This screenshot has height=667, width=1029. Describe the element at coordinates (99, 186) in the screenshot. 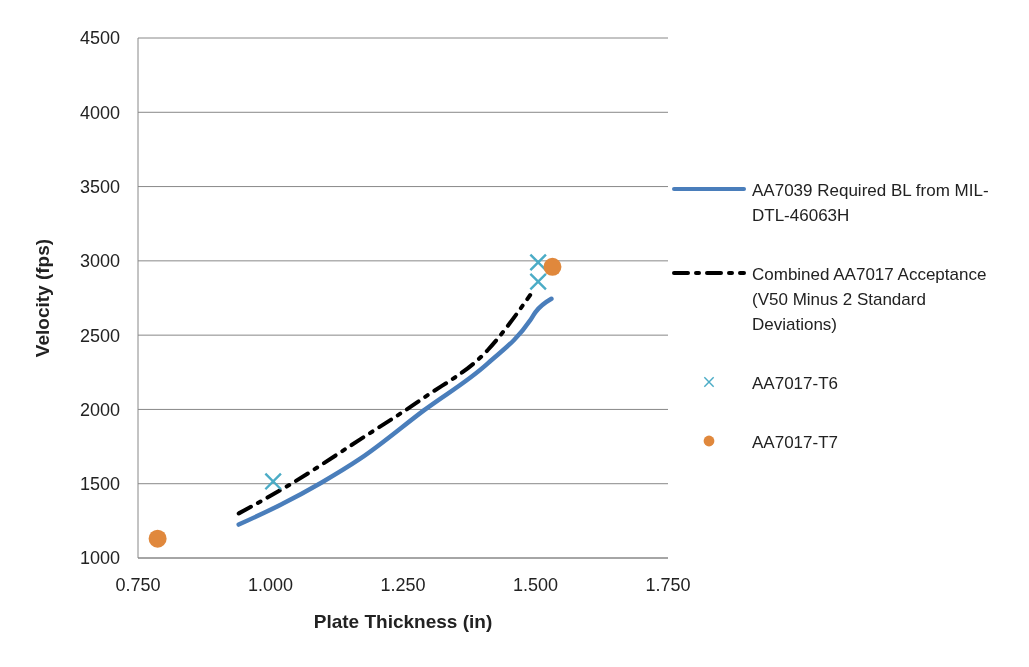

I see `y-tick-label: 3500` at that location.